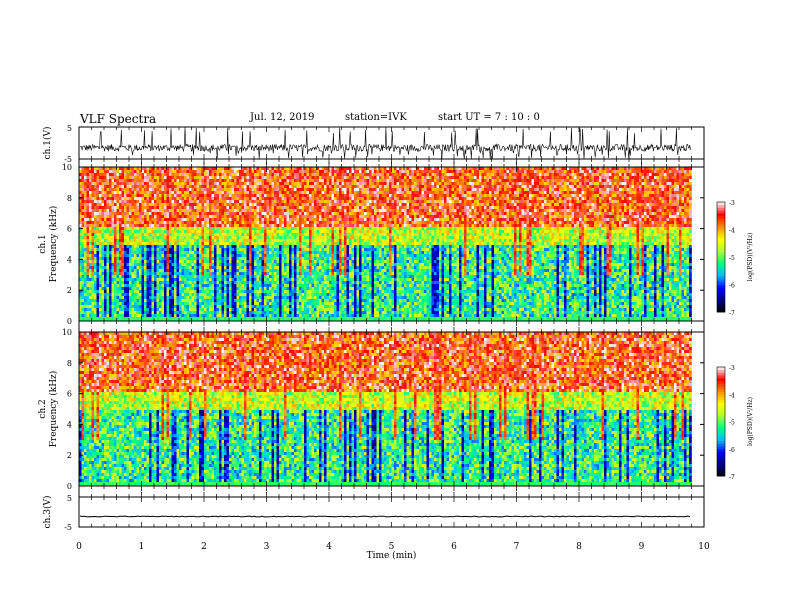  I want to click on ch3-ytick-label: -5, so click(68, 527).